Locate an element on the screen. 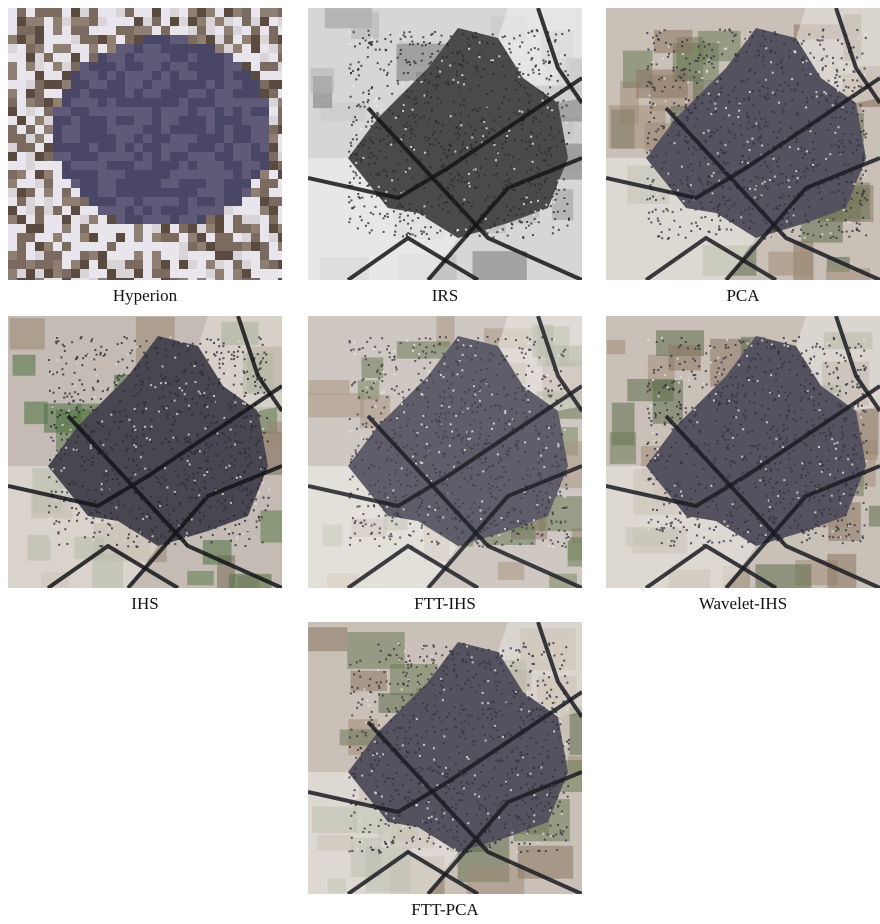  panel-ftt-pca: FTT-PCA is located at coordinates (445, 771).